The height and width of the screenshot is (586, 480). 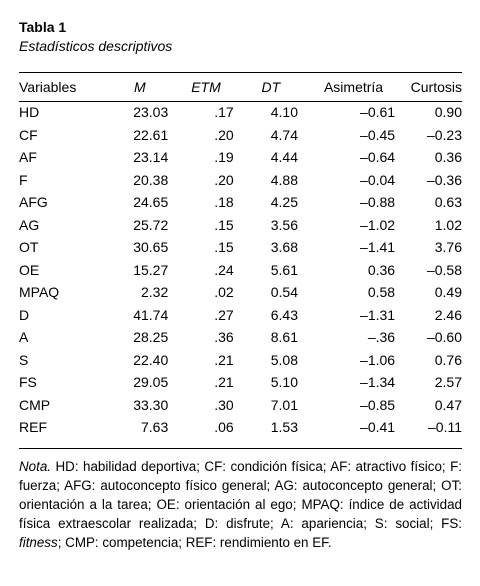 I want to click on bottom-rule, so click(x=240, y=448).